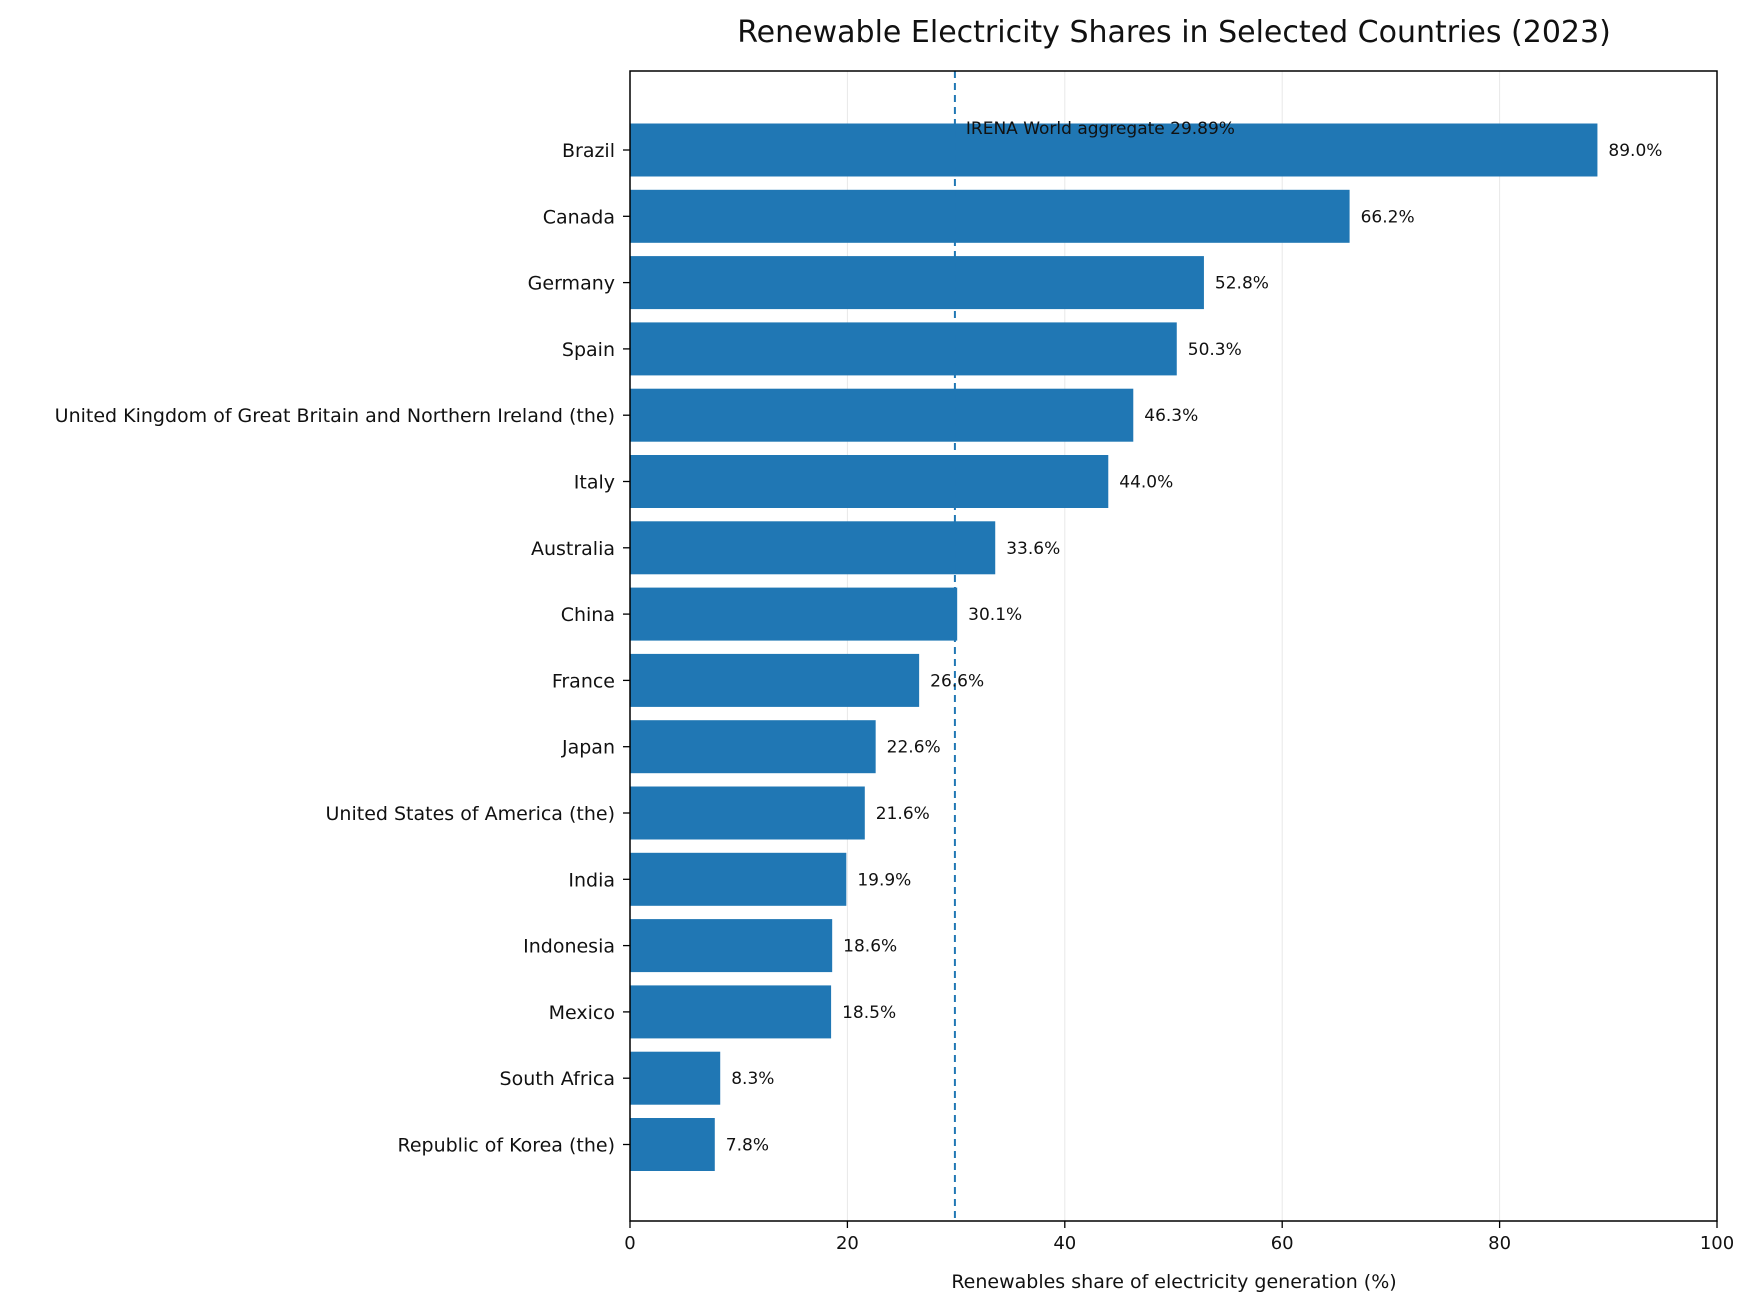 The width and height of the screenshot is (1750, 1305). What do you see at coordinates (914, 748) in the screenshot?
I see `bar-value-label: 22.6%` at bounding box center [914, 748].